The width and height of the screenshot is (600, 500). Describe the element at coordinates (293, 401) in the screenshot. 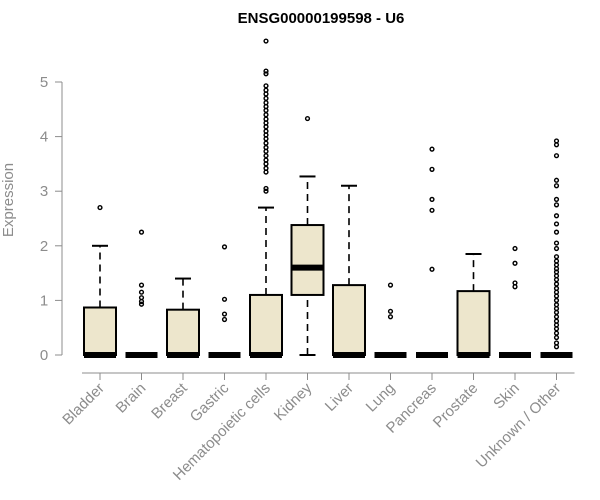

I see `x-tick-label: Kidney` at that location.